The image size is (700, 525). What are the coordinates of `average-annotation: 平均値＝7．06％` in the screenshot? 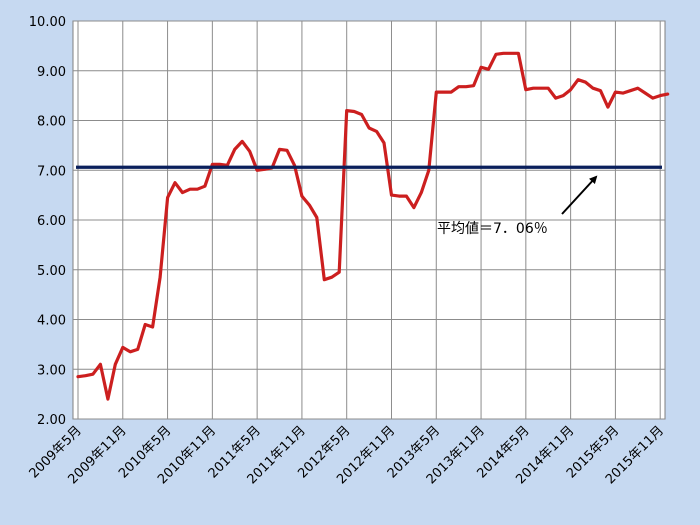 It's located at (492, 229).